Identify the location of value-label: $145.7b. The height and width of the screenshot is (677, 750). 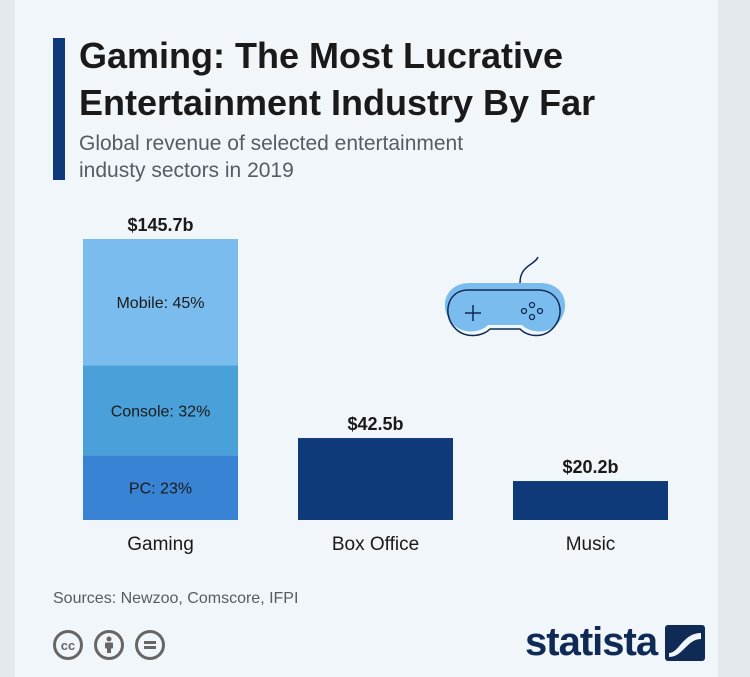
(160, 225).